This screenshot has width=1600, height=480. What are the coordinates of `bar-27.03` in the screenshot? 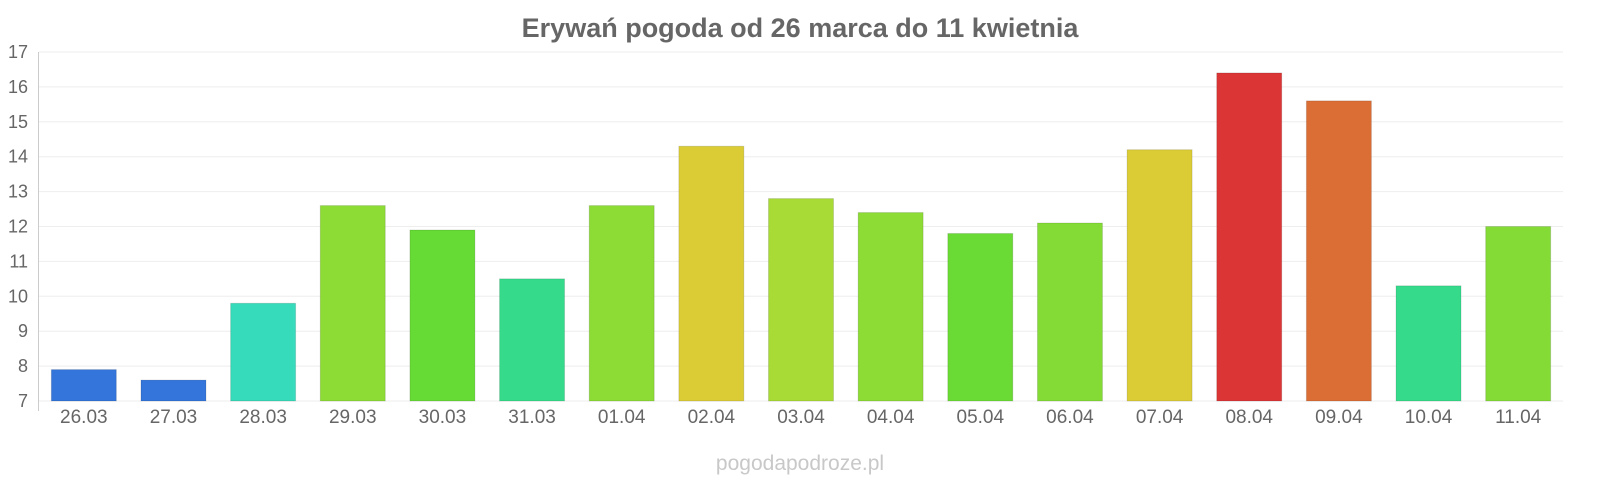 It's located at (173, 390).